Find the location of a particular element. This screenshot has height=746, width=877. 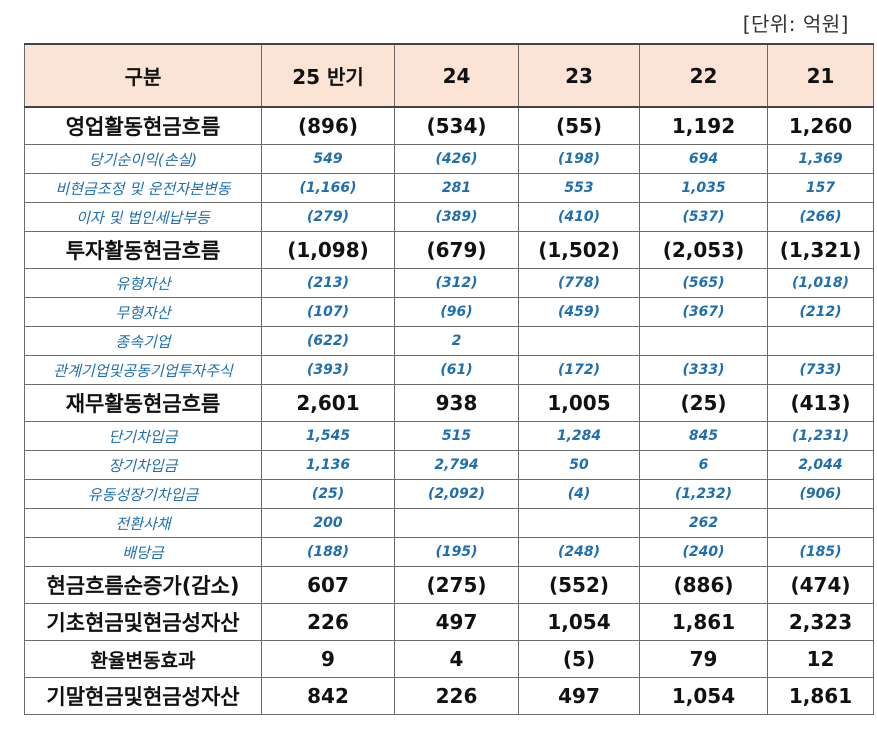

value-cell: (2,053) is located at coordinates (703, 250).